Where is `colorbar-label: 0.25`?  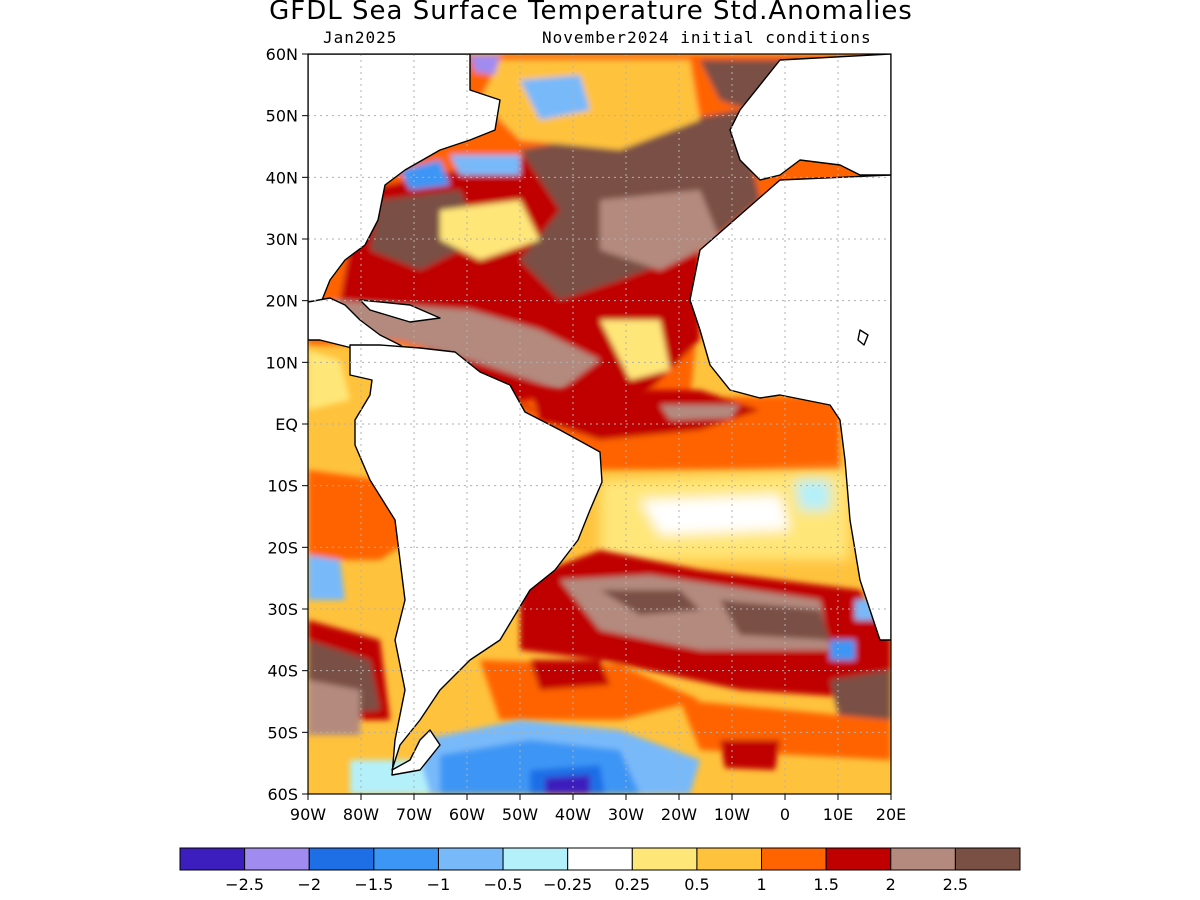 colorbar-label: 0.25 is located at coordinates (632, 884).